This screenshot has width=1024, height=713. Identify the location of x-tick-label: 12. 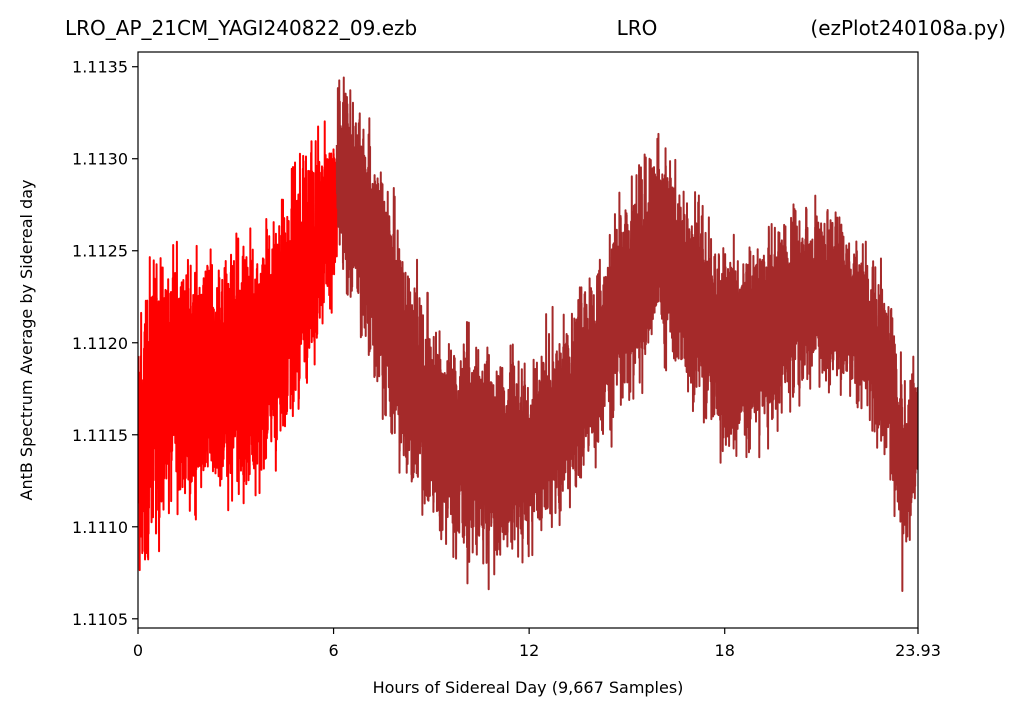
(529, 650).